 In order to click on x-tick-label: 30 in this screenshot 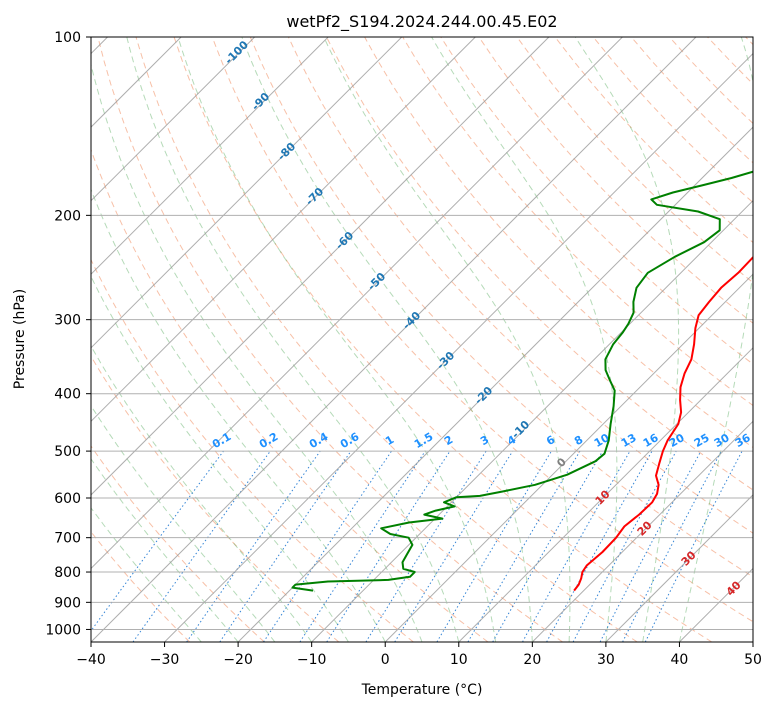, I will do `click(606, 660)`.